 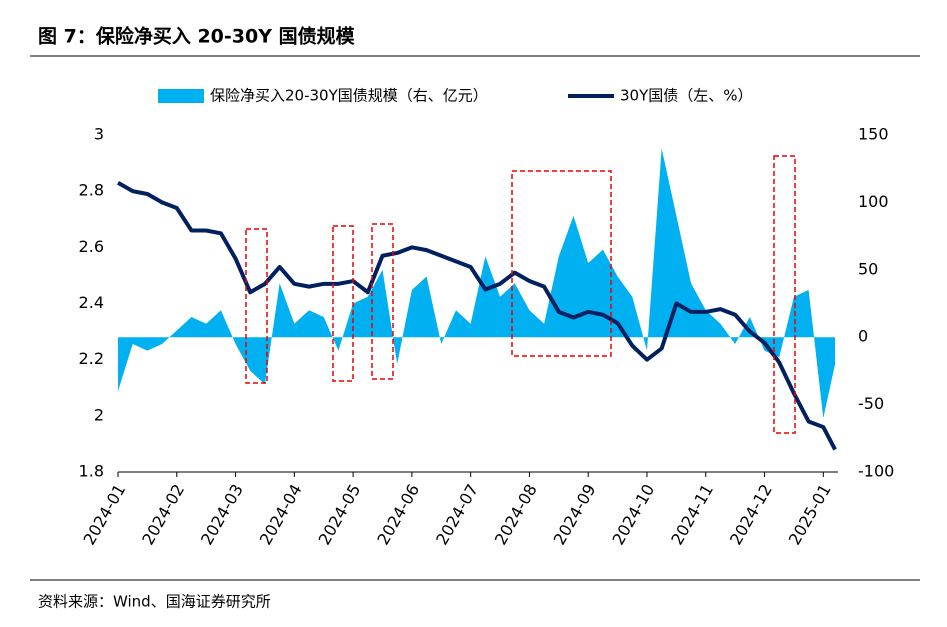 I want to click on x-tick-label: 2024-10, so click(x=633, y=514).